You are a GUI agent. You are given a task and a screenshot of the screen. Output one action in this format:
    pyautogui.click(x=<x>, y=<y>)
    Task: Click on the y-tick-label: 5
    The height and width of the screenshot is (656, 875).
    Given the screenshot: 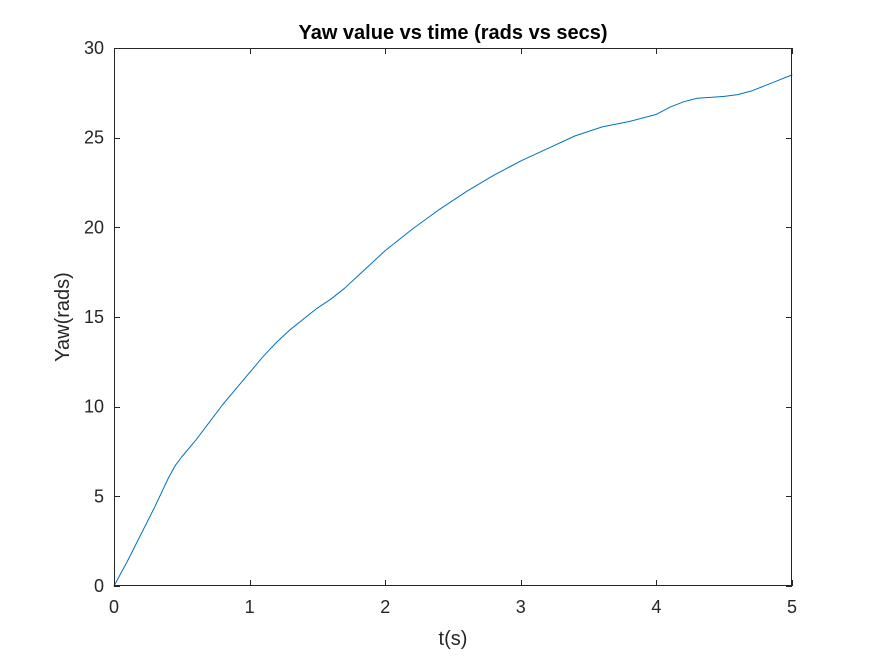 What is the action you would take?
    pyautogui.click(x=99, y=496)
    